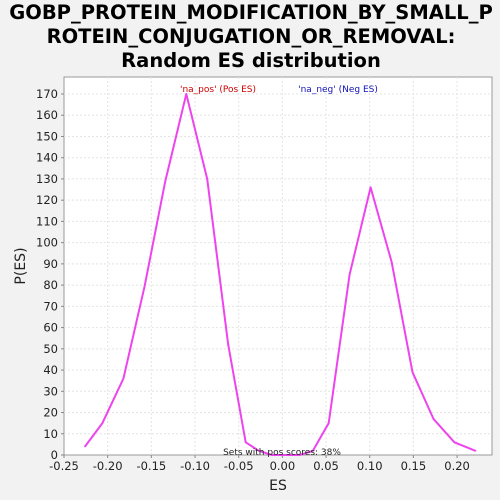 The image size is (500, 500). Describe the element at coordinates (414, 466) in the screenshot. I see `x-tick-label: 0.15` at that location.